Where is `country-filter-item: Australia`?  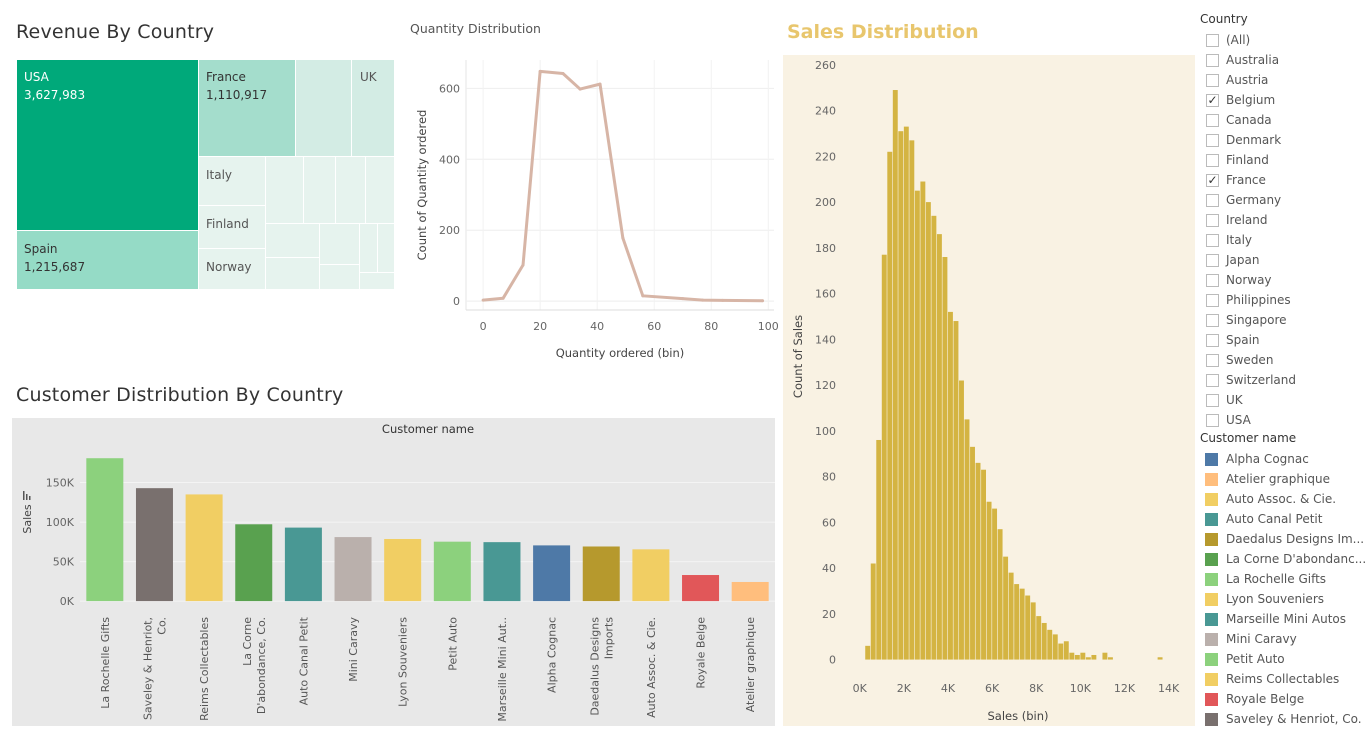 country-filter-item: Australia is located at coordinates (1282, 60).